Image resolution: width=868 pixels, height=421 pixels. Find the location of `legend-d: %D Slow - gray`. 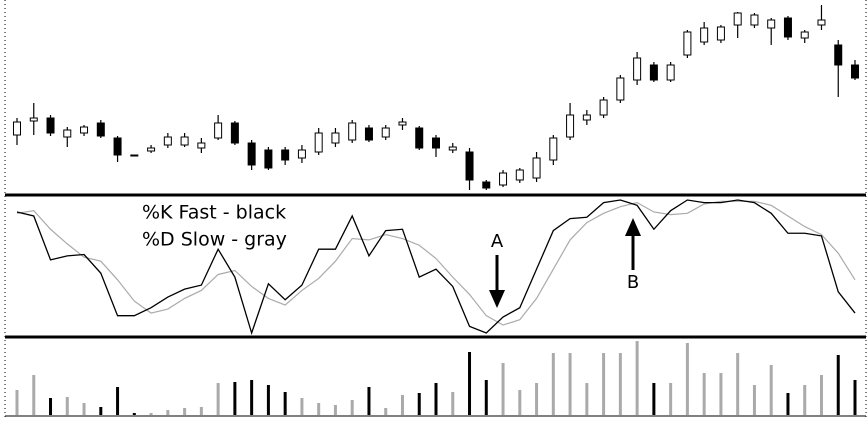

legend-d: %D Slow - gray is located at coordinates (214, 240).